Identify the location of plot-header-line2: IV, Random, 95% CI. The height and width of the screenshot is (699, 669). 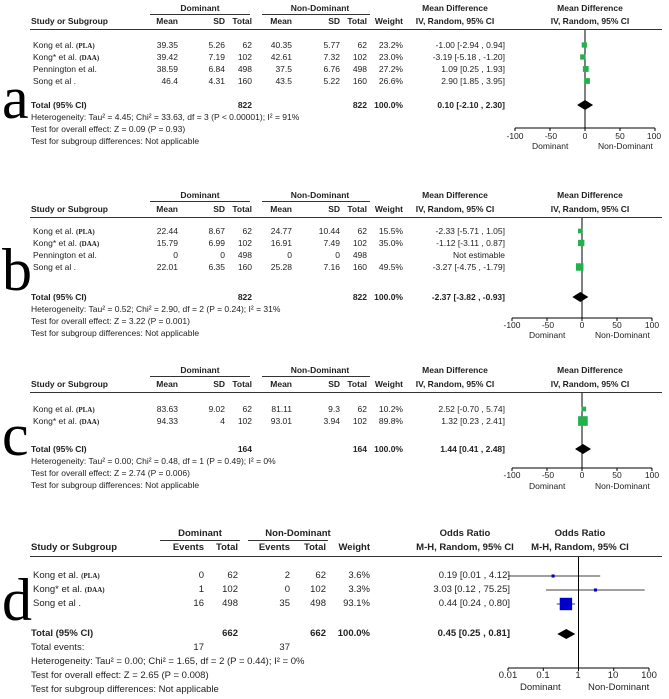
(590, 209).